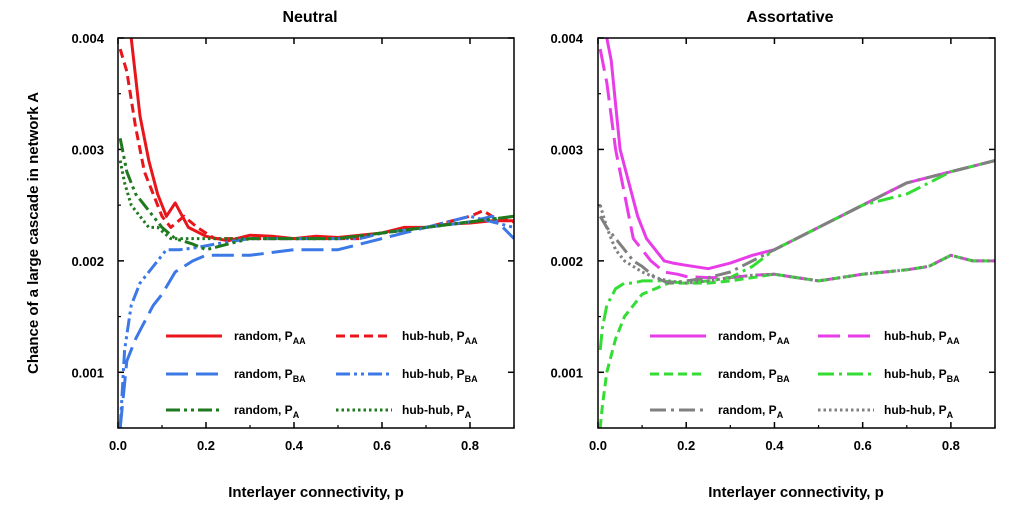 This screenshot has width=1015, height=507. I want to click on panel-title: Neutral, so click(309, 17).